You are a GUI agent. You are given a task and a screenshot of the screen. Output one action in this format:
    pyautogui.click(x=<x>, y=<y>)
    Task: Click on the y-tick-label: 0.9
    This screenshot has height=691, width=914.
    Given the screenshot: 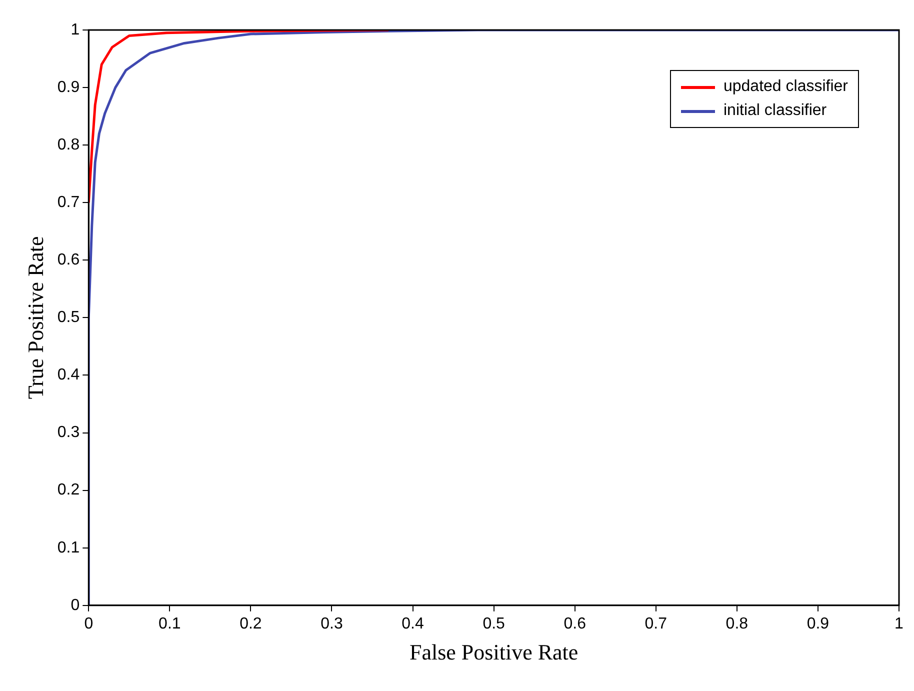 What is the action you would take?
    pyautogui.click(x=68, y=87)
    